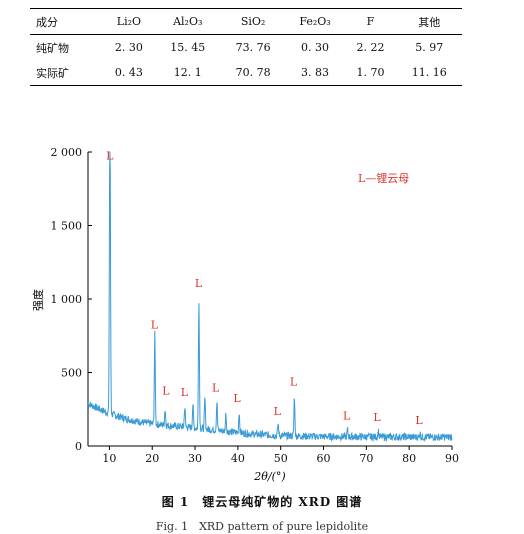  I want to click on x-tick-label: 10, so click(109, 458).